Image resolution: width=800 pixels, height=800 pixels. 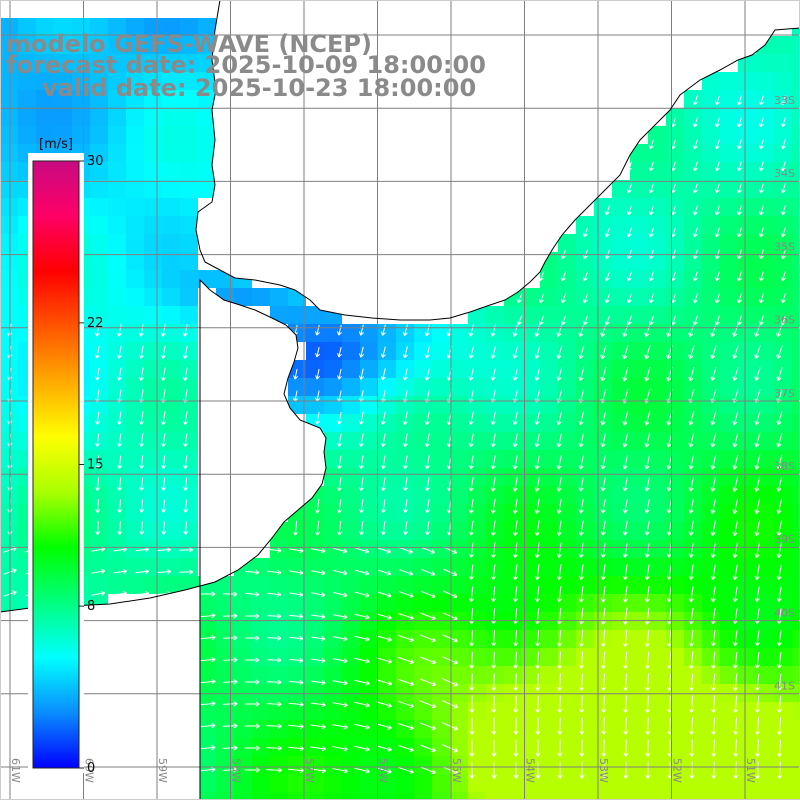 What do you see at coordinates (56, 464) in the screenshot?
I see `colorbar-scale` at bounding box center [56, 464].